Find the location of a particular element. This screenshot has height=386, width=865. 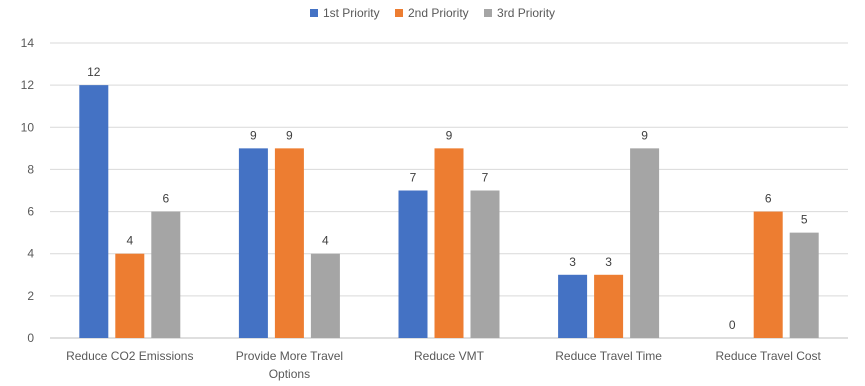

legend-item-2nd-priority: 2nd Priority is located at coordinates (431, 13).